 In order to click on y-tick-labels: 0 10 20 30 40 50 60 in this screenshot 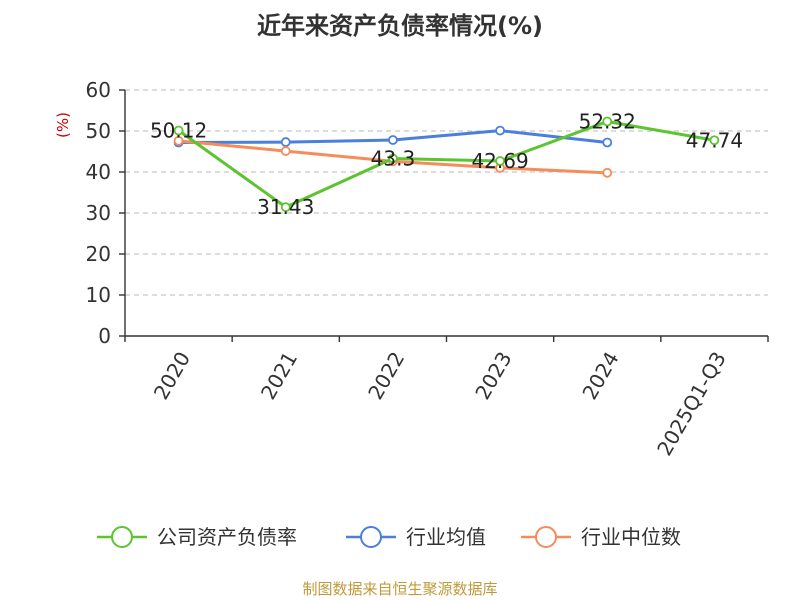, I will do `click(98, 213)`.